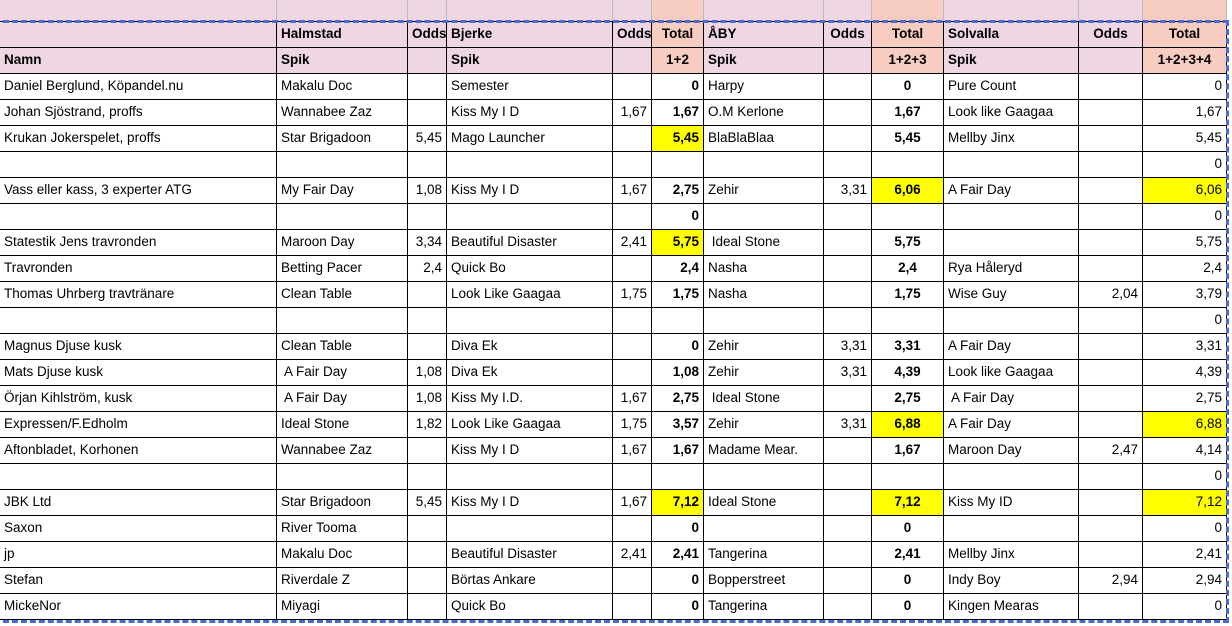  Describe the element at coordinates (530, 607) in the screenshot. I see `cell: Quick Bo` at that location.